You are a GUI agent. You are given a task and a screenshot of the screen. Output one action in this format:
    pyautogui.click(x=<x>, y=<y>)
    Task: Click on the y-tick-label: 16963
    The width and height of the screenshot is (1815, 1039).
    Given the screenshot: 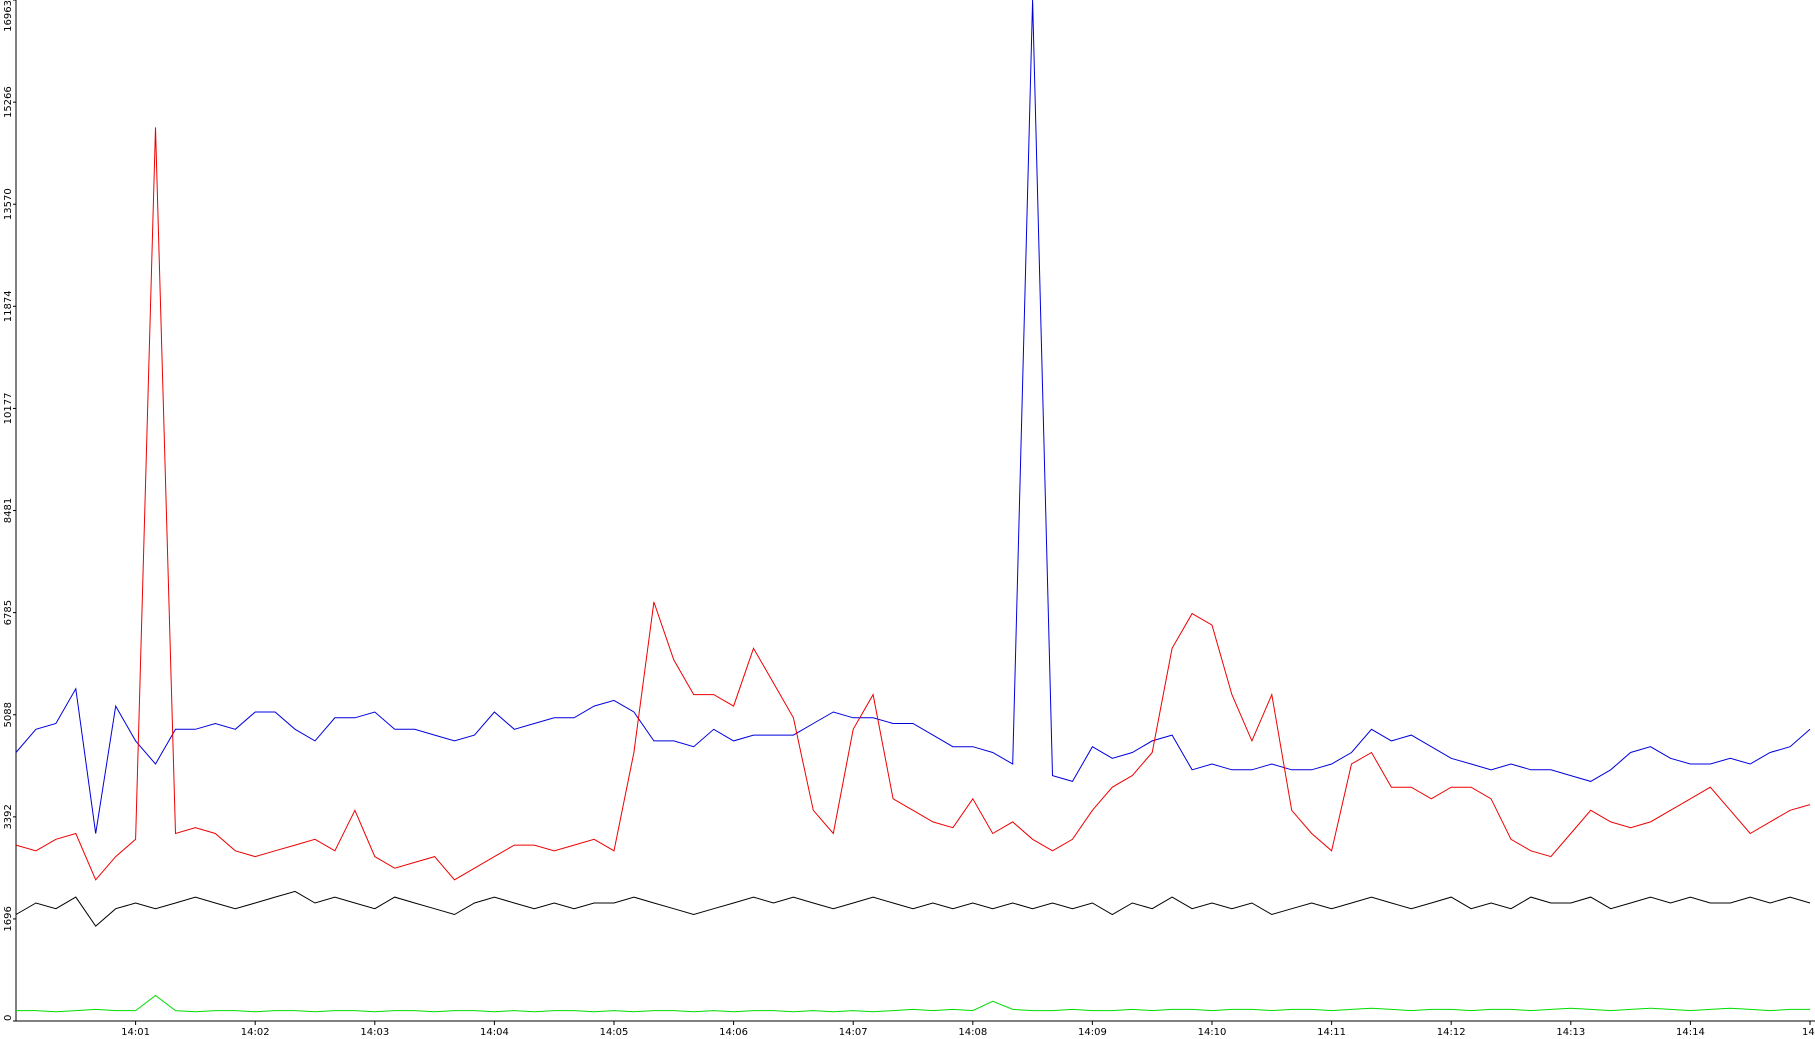 What is the action you would take?
    pyautogui.click(x=8, y=16)
    